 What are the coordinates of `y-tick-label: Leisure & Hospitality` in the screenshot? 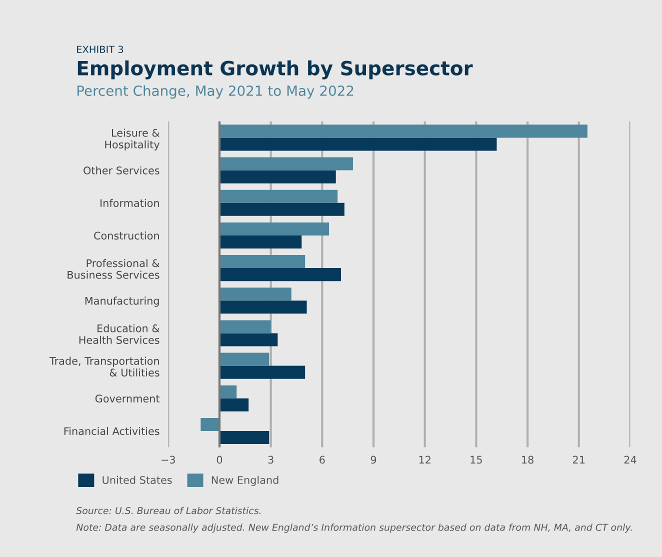 It's located at (132, 139).